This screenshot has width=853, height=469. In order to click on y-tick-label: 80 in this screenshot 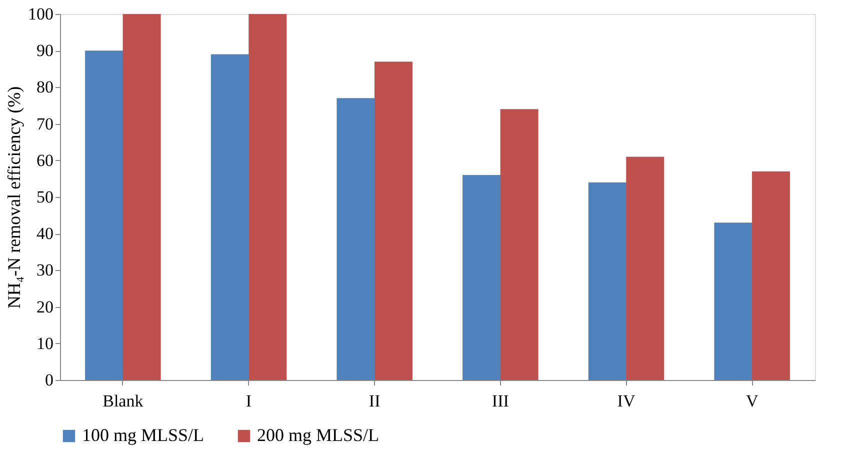, I will do `click(45, 87)`.